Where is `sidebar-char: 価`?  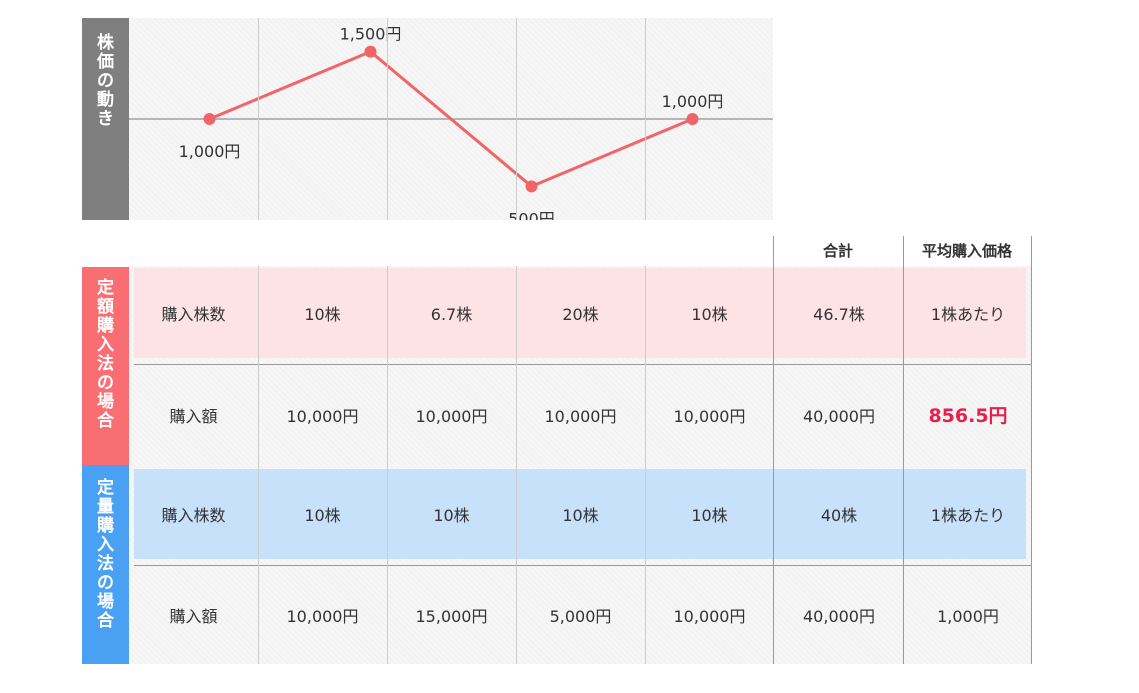 sidebar-char: 価 is located at coordinates (105, 62).